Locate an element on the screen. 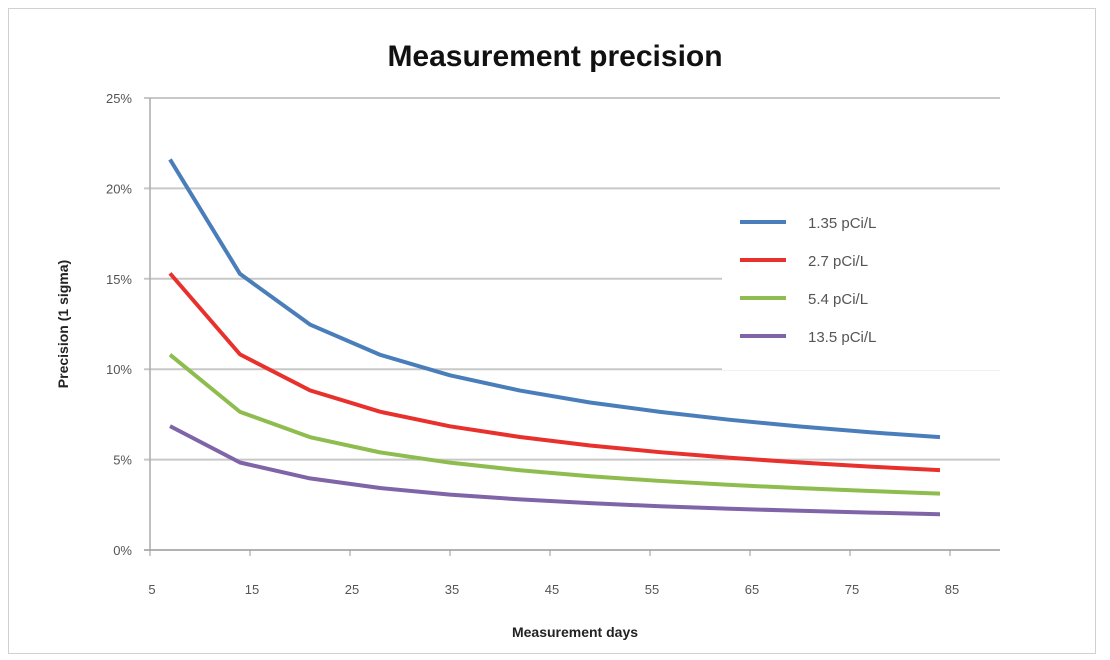 The image size is (1110, 660). legend-label: 1.35 pCi/L is located at coordinates (842, 223).